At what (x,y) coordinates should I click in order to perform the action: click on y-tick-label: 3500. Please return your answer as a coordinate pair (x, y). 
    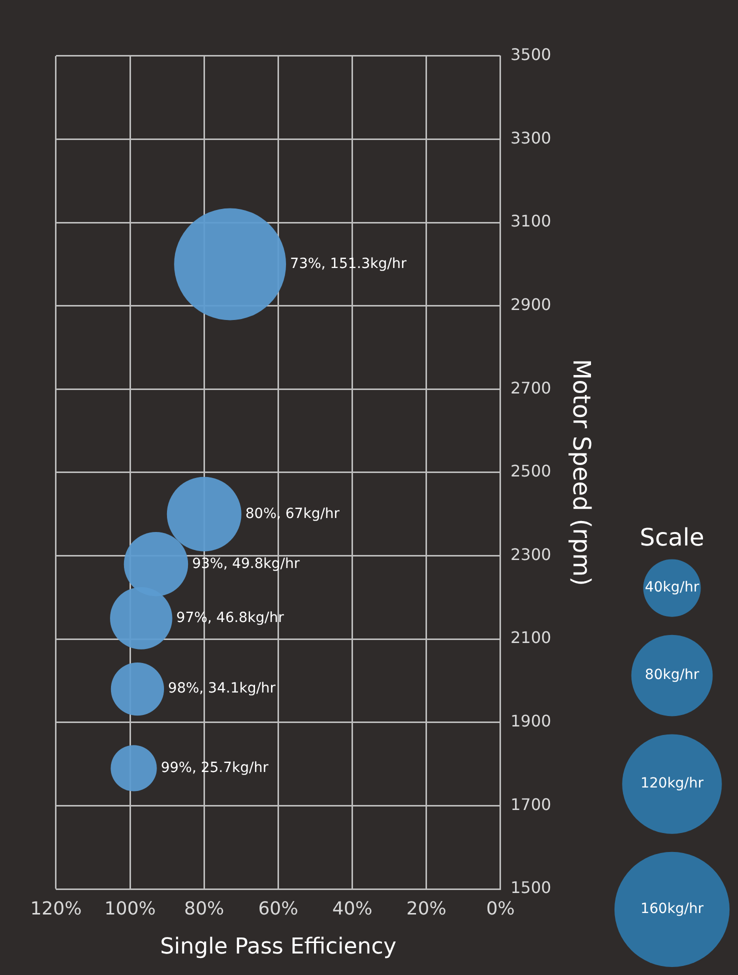
    Looking at the image, I should click on (531, 54).